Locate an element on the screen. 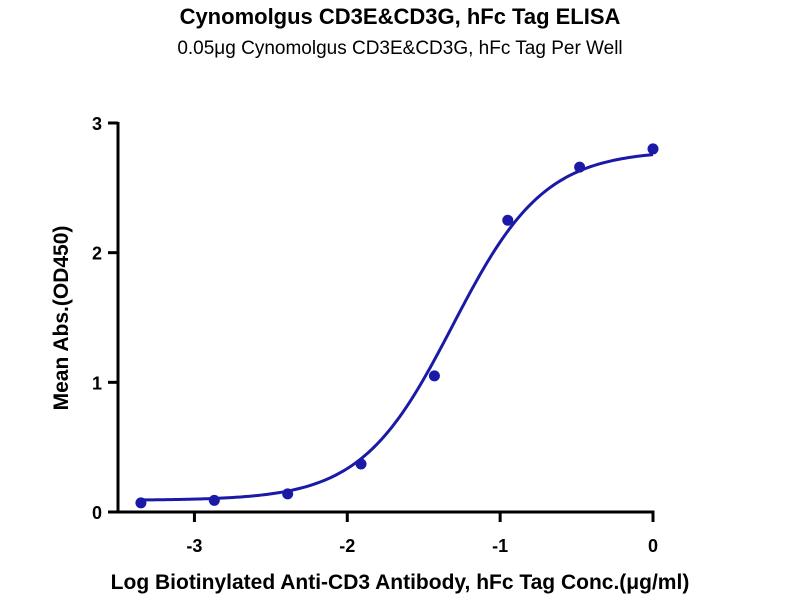  x-tick-label: -1 is located at coordinates (500, 546).